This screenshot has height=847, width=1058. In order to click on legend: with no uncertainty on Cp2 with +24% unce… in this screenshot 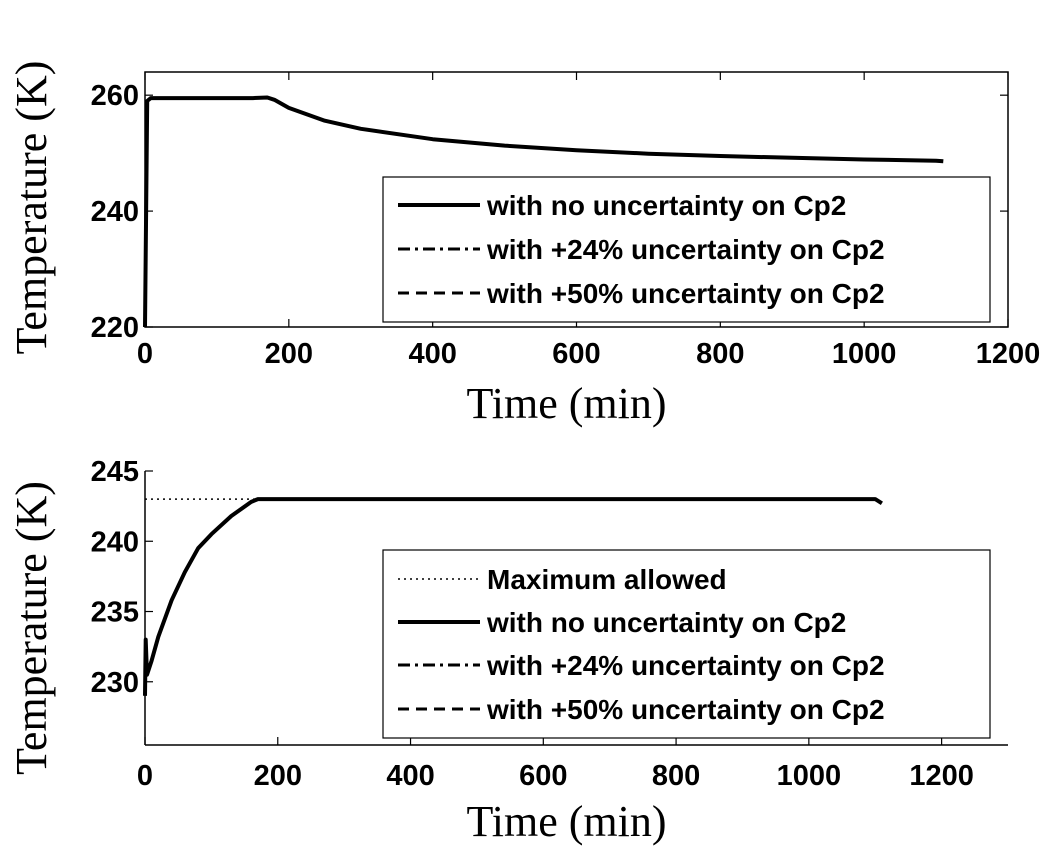, I will do `click(686, 249)`.